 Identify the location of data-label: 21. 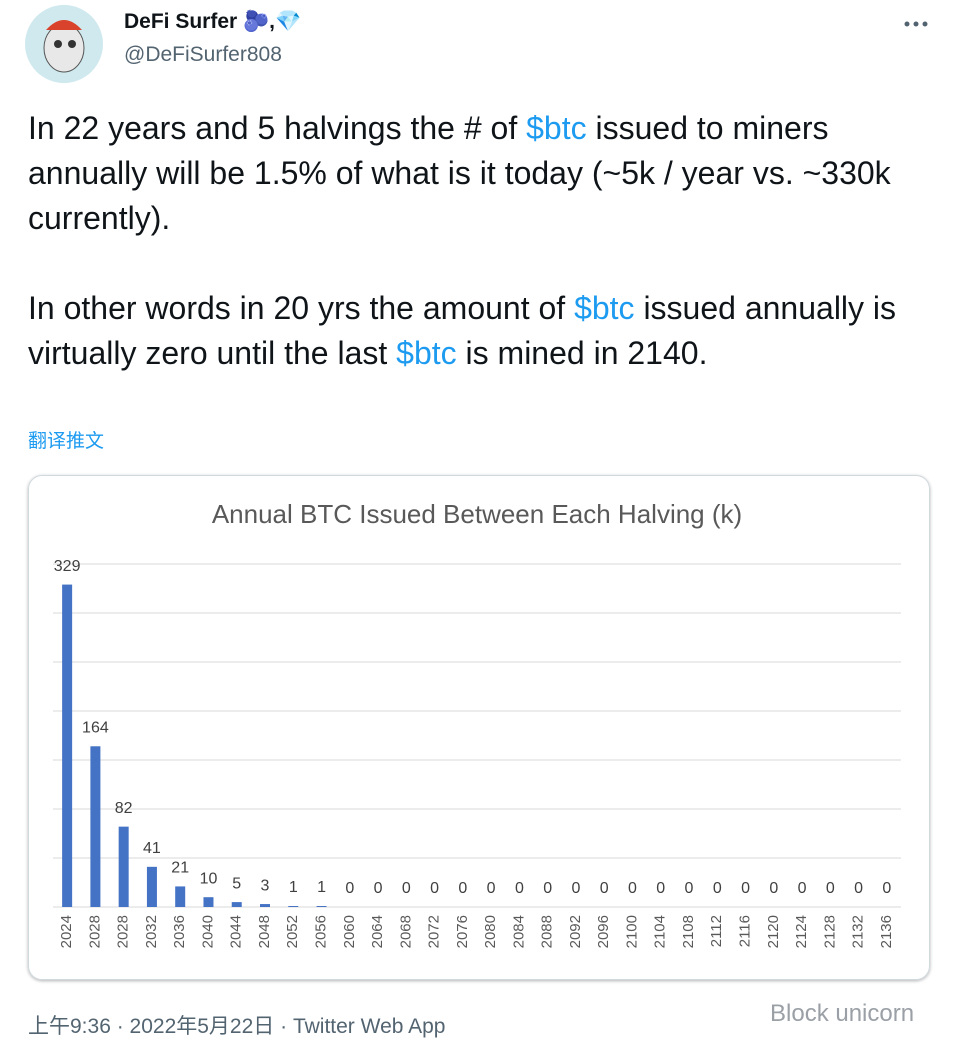
(180, 868).